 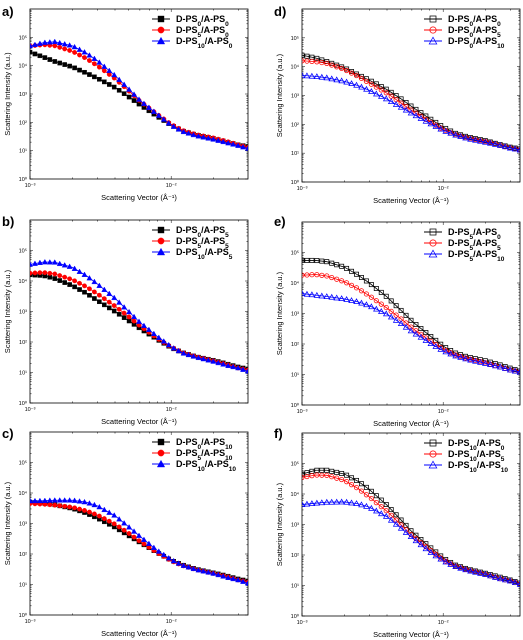 What do you see at coordinates (411, 423) in the screenshot?
I see `x-axis-title: Scattering Vector (Å⁻¹)` at bounding box center [411, 423].